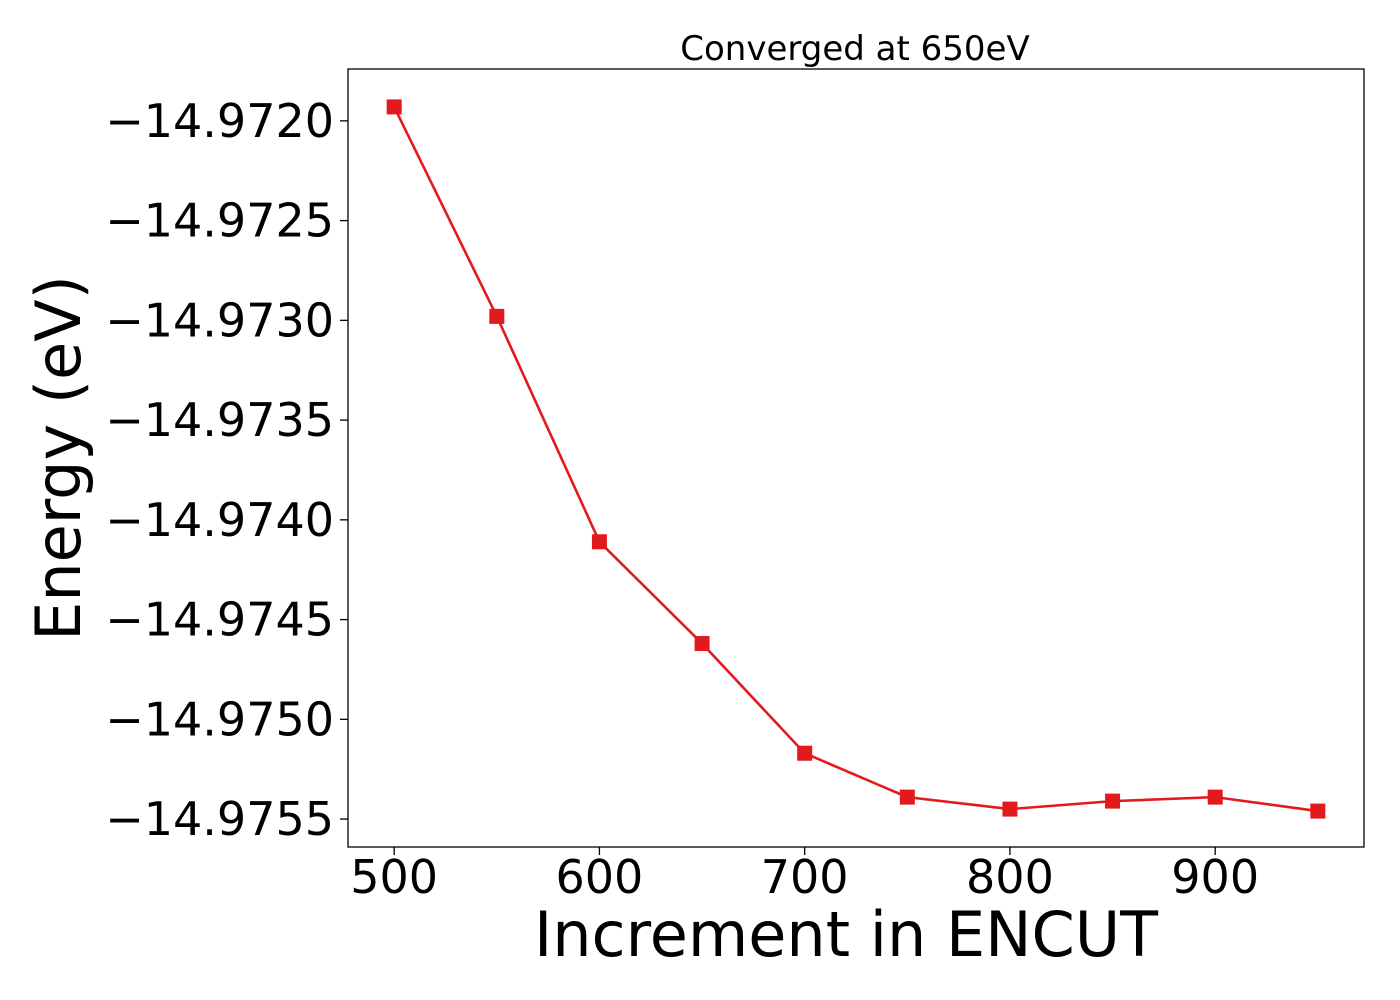 The image size is (1400, 1000). I want to click on y-tick-label: −14.9730, so click(219, 320).